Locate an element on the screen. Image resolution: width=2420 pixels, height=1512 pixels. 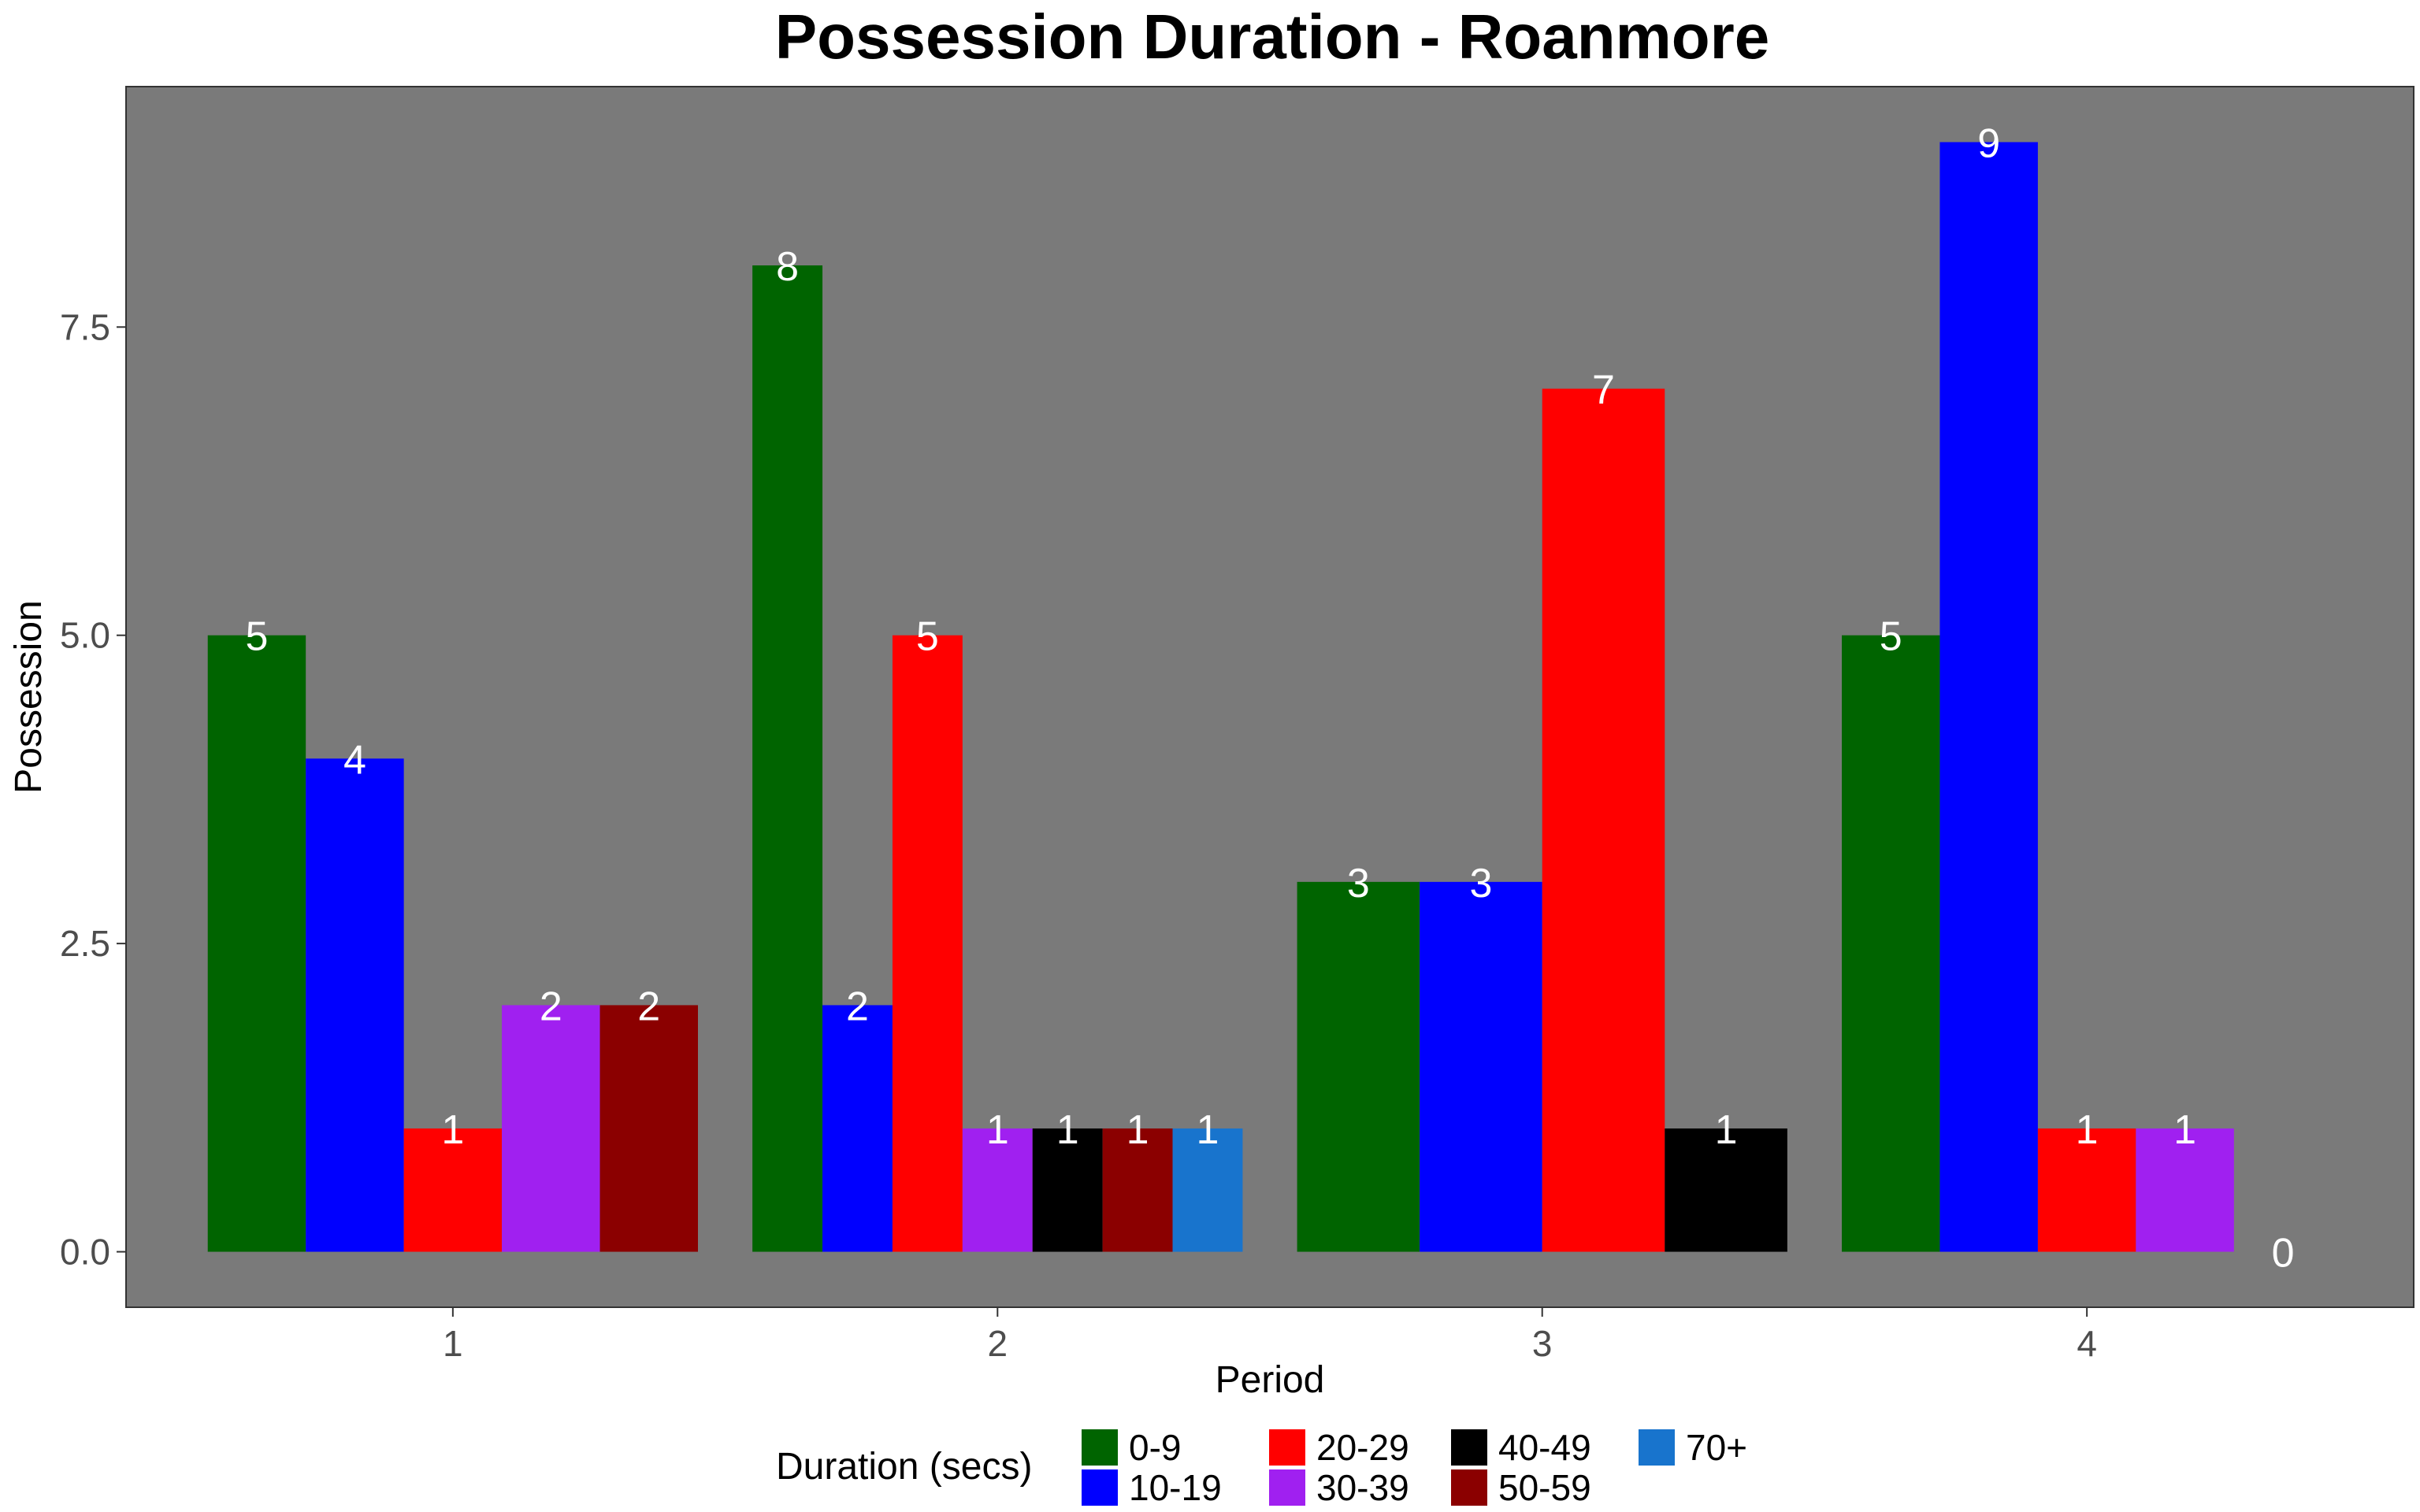
x-tick-label: 4 is located at coordinates (2087, 1343).